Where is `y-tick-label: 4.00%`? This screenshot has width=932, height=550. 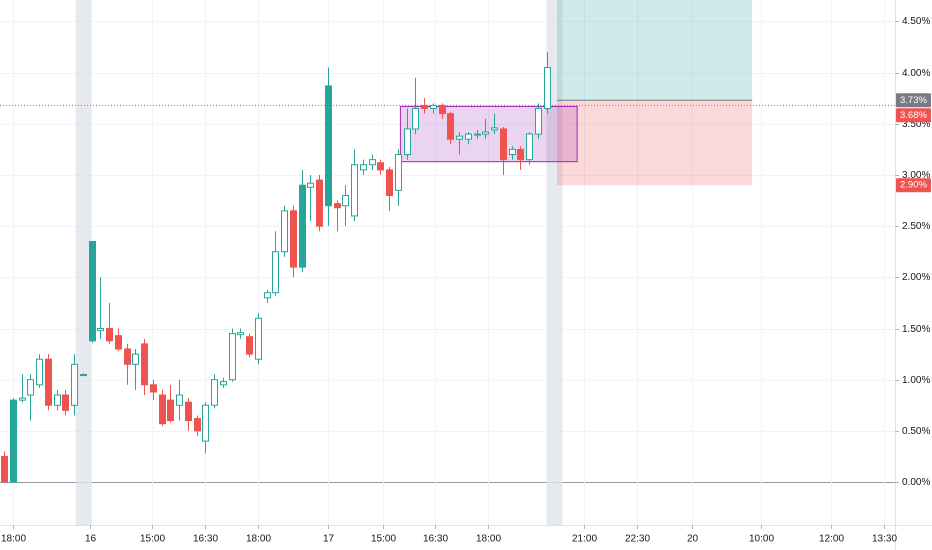
y-tick-label: 4.00% is located at coordinates (916, 73).